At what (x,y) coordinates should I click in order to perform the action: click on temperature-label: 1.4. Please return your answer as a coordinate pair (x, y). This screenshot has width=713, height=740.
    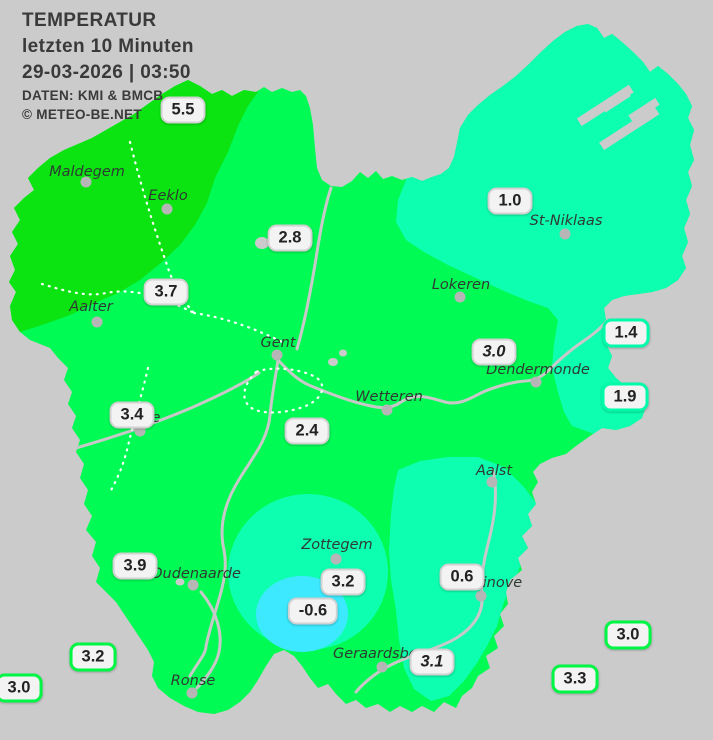
    Looking at the image, I should click on (626, 333).